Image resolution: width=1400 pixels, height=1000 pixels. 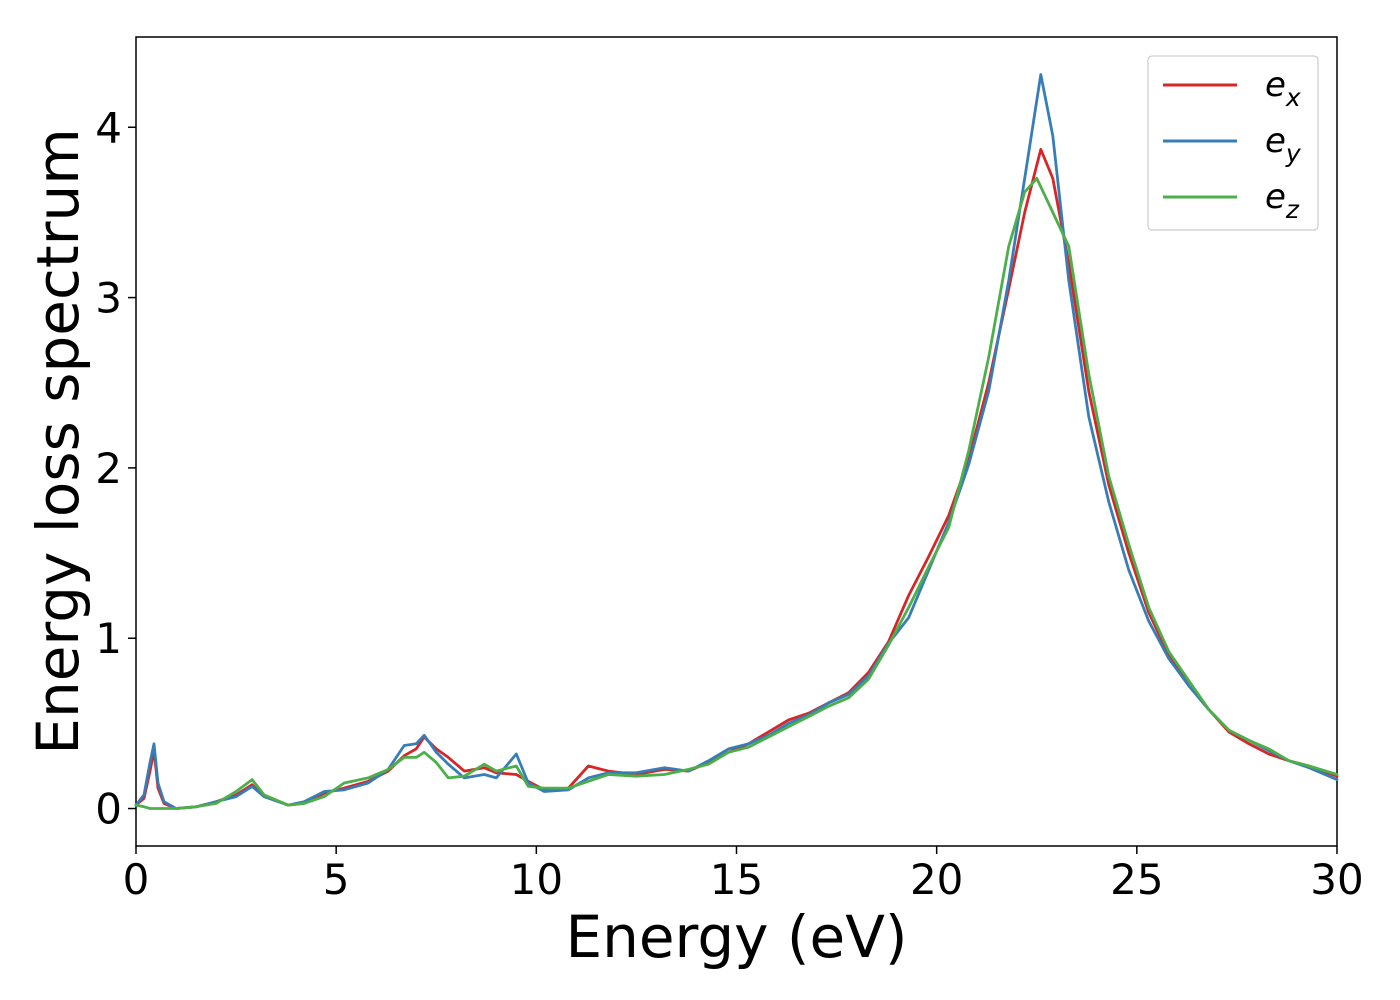 I want to click on x-tick-label: 5, so click(x=336, y=879).